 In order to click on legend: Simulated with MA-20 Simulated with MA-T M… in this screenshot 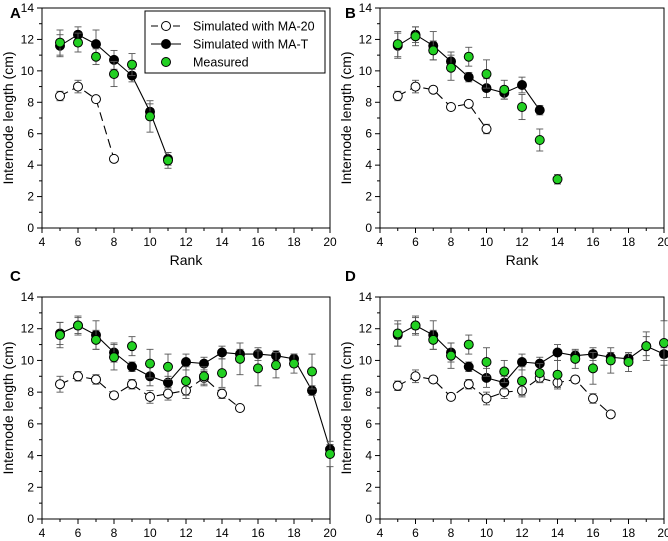, I will do `click(235, 42)`.